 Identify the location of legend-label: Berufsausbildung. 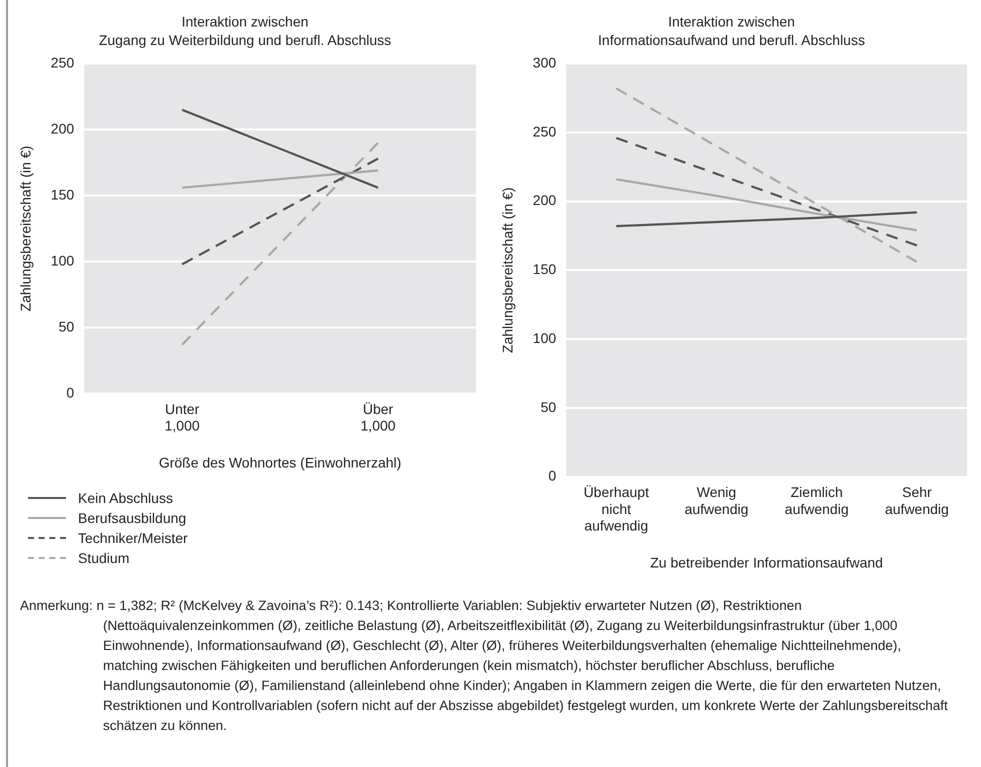
(132, 518).